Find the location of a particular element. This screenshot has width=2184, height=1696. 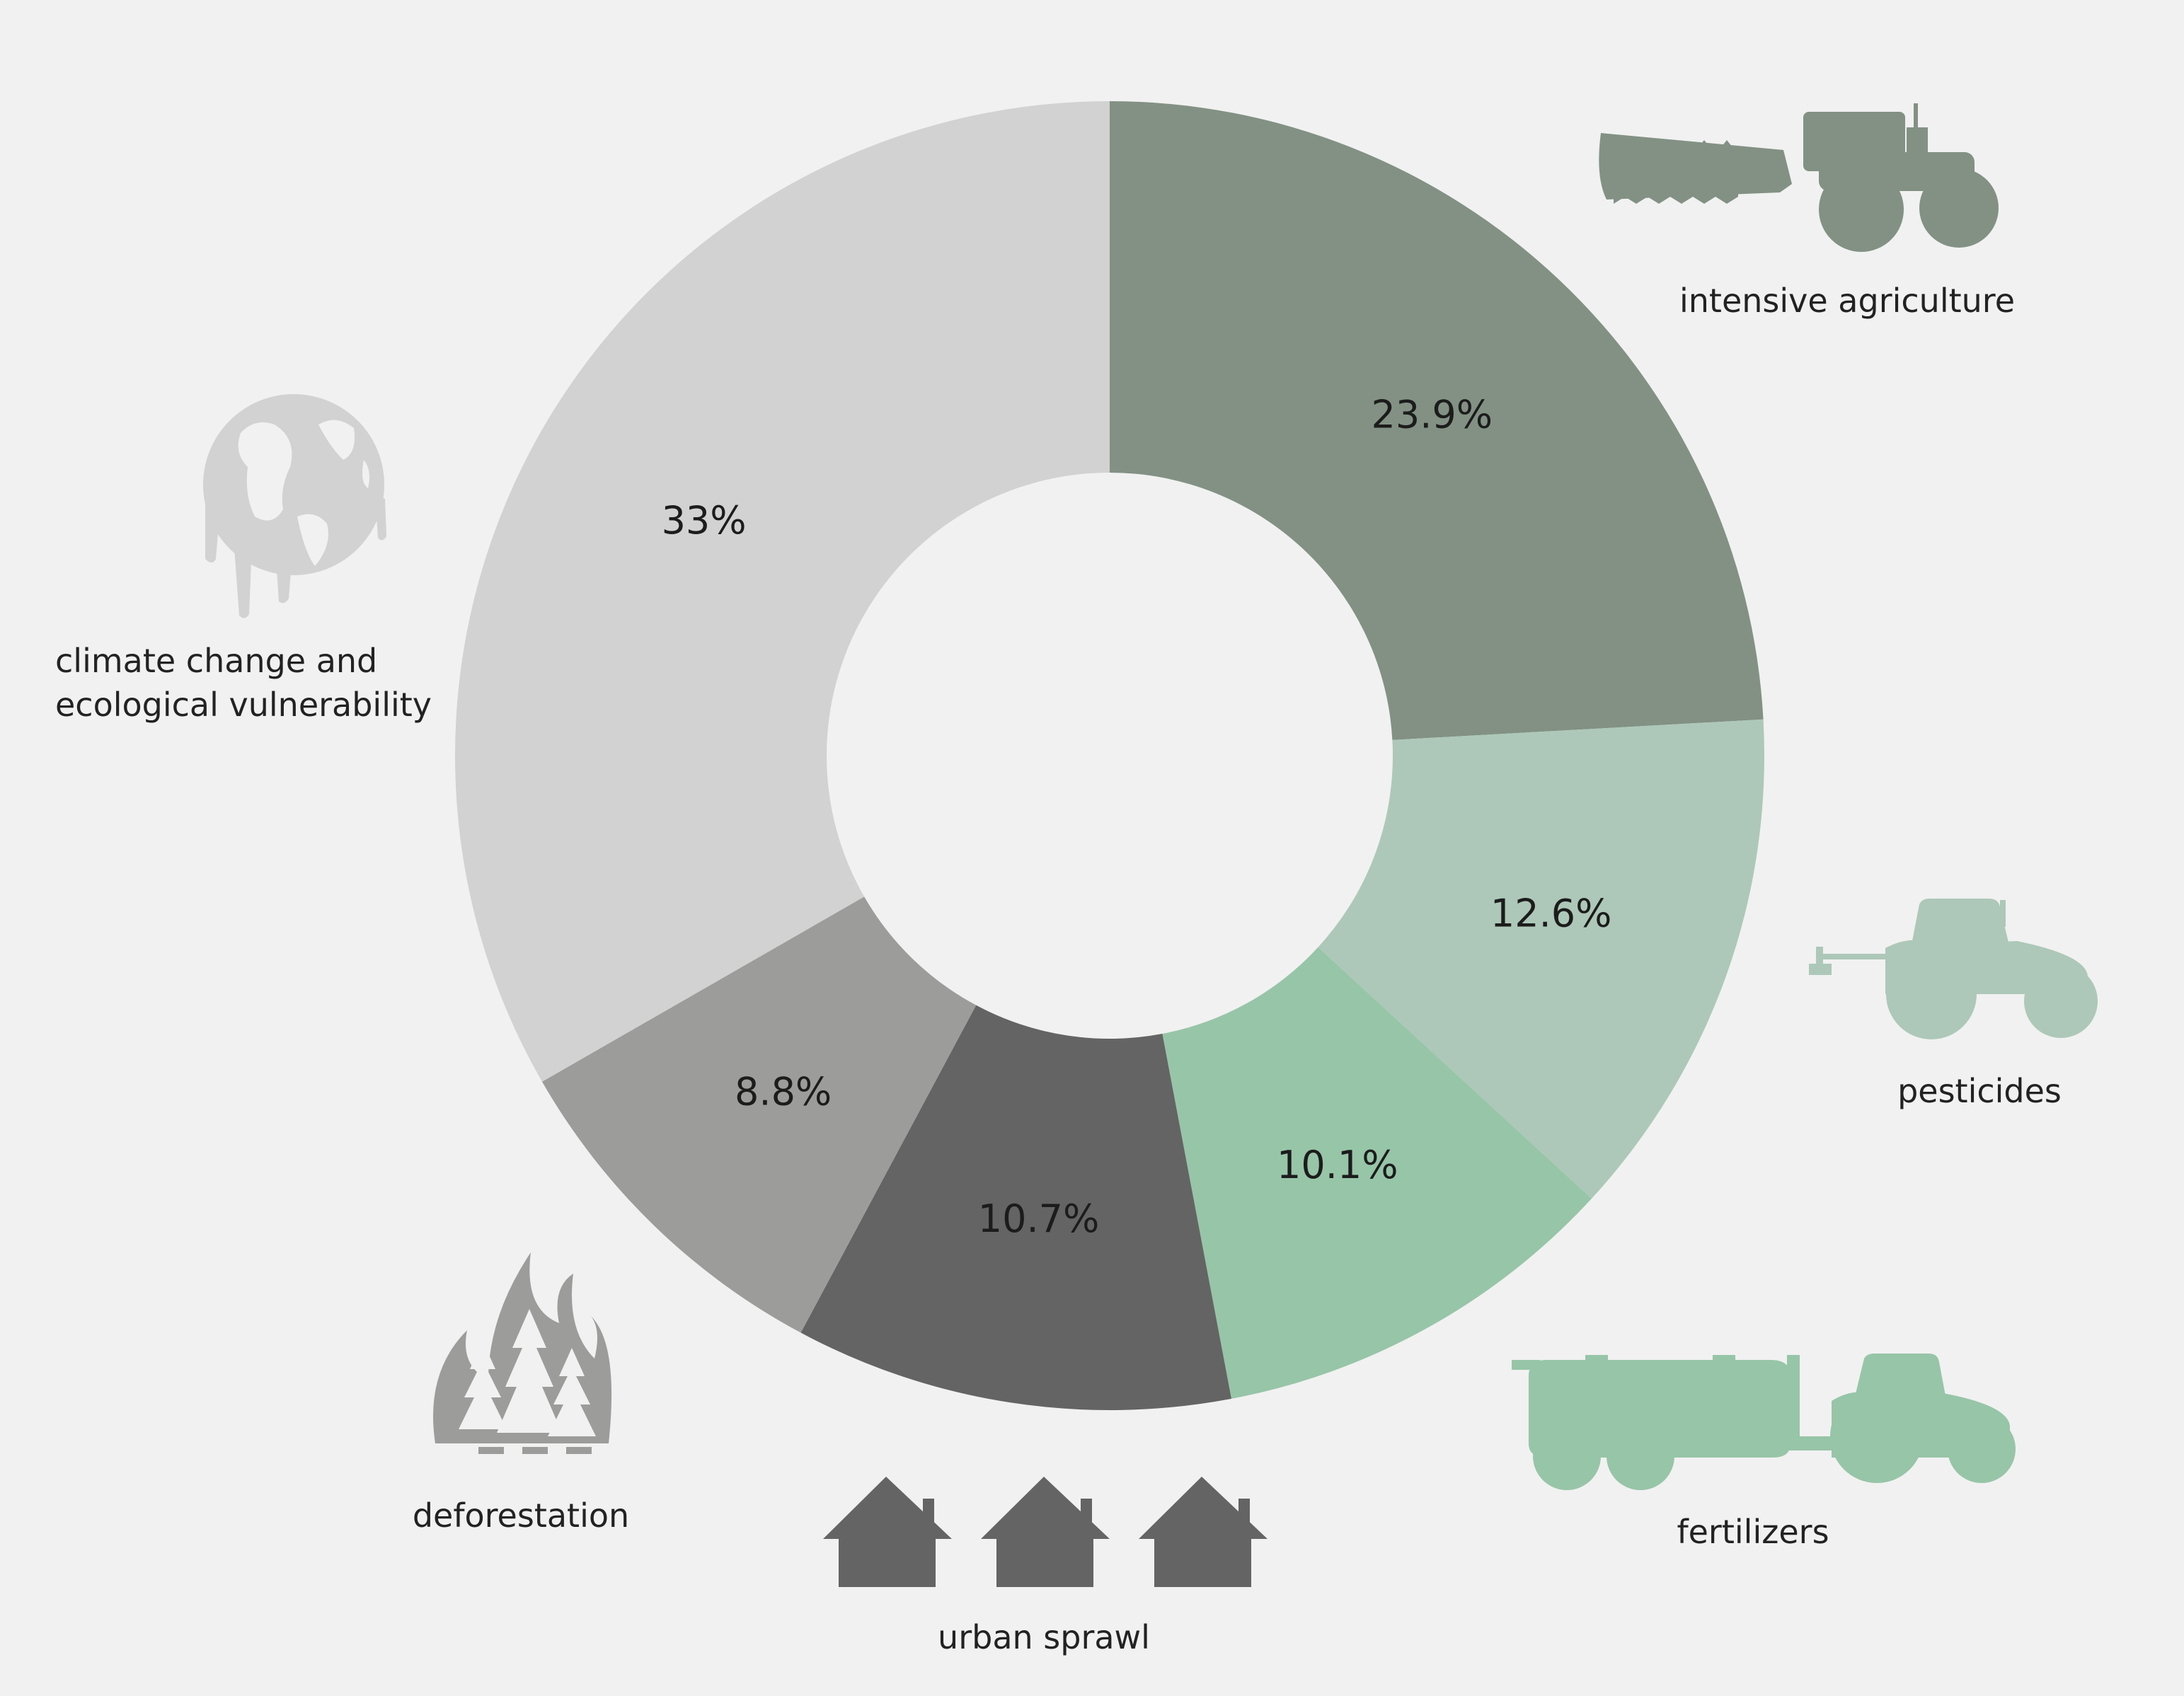

label-fertilizers: fertilizers is located at coordinates (1753, 1532).